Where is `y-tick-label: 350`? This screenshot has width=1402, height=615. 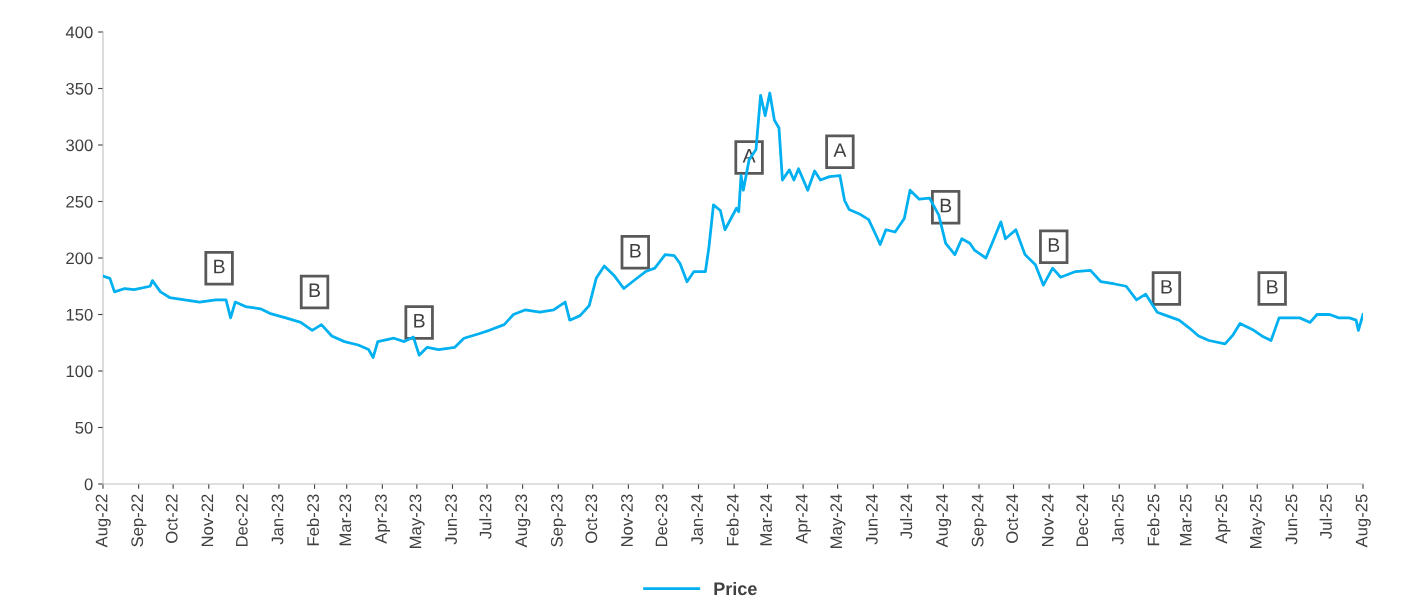 y-tick-label: 350 is located at coordinates (79, 88).